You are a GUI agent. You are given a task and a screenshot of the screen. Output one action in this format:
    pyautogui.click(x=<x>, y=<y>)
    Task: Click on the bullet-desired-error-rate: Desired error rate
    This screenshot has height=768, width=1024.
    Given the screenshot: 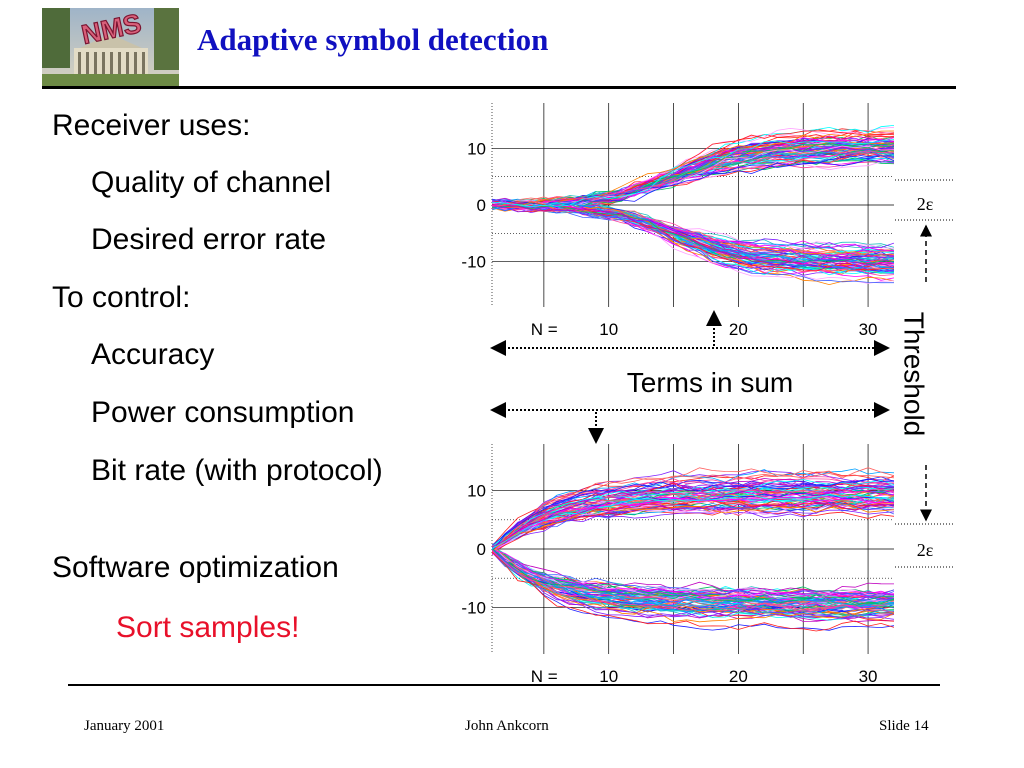 What is the action you would take?
    pyautogui.click(x=209, y=239)
    